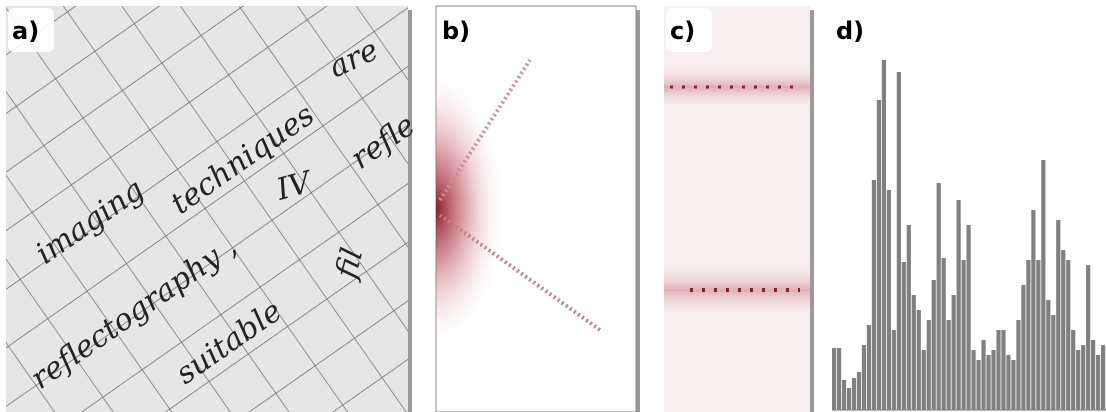  I want to click on panel-label: a), so click(25, 31).